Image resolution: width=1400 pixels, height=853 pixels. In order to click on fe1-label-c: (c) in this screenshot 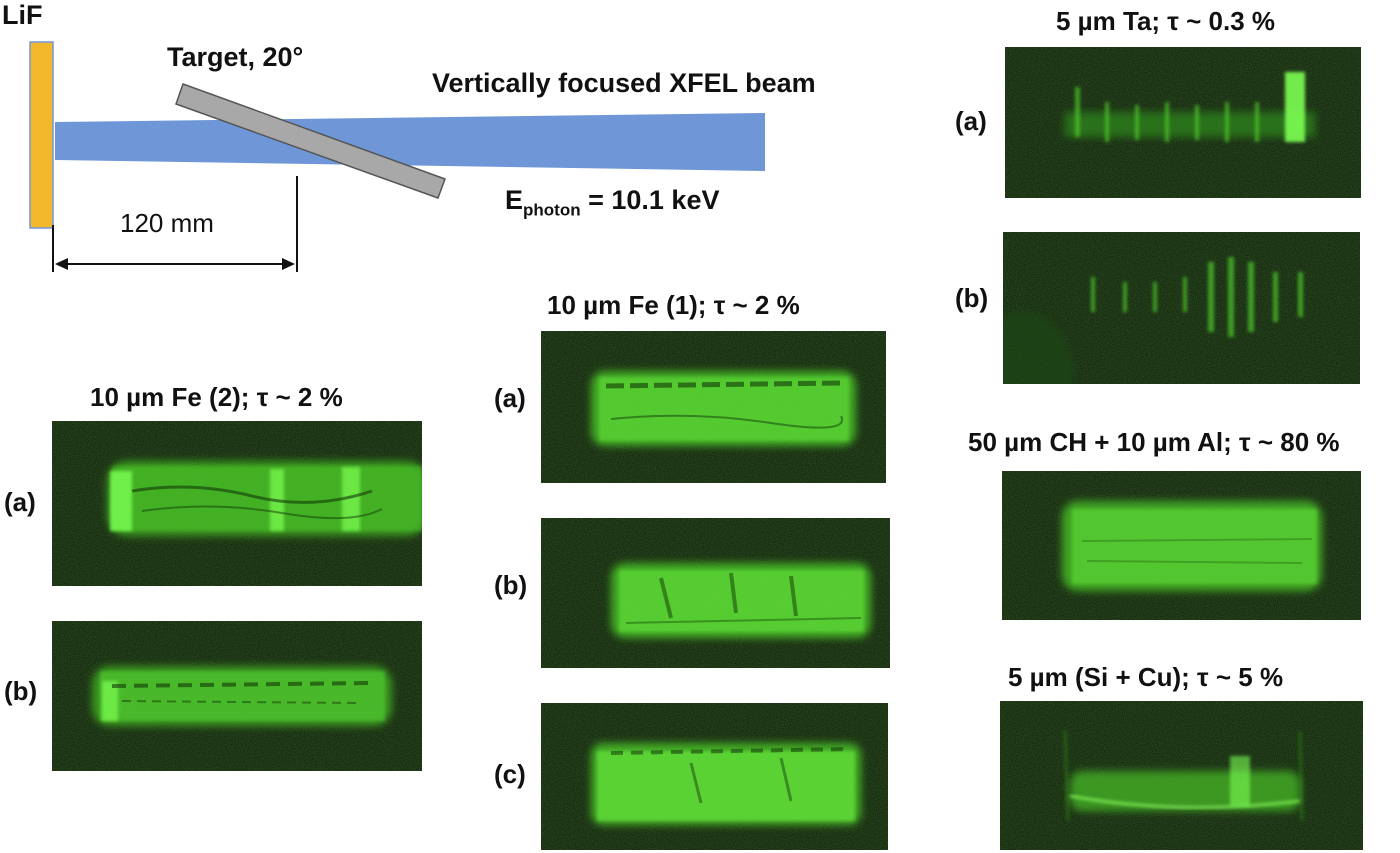, I will do `click(510, 774)`.